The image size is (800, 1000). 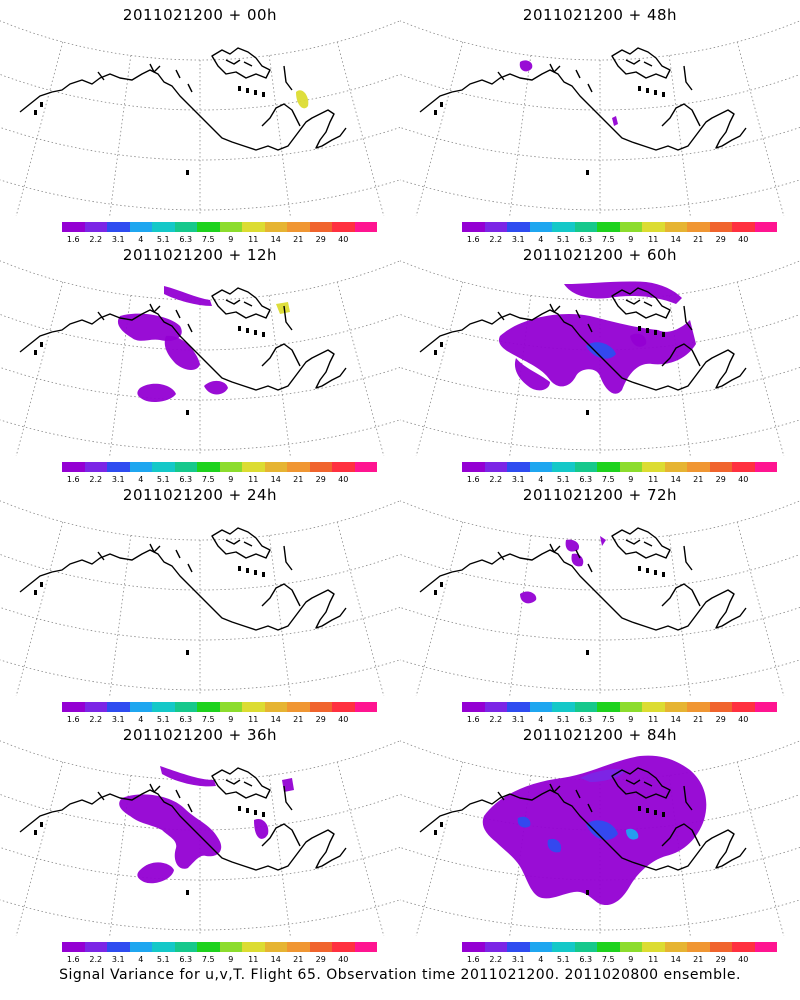 What do you see at coordinates (200, 495) in the screenshot?
I see `panel-title: 2011021200 + 24h` at bounding box center [200, 495].